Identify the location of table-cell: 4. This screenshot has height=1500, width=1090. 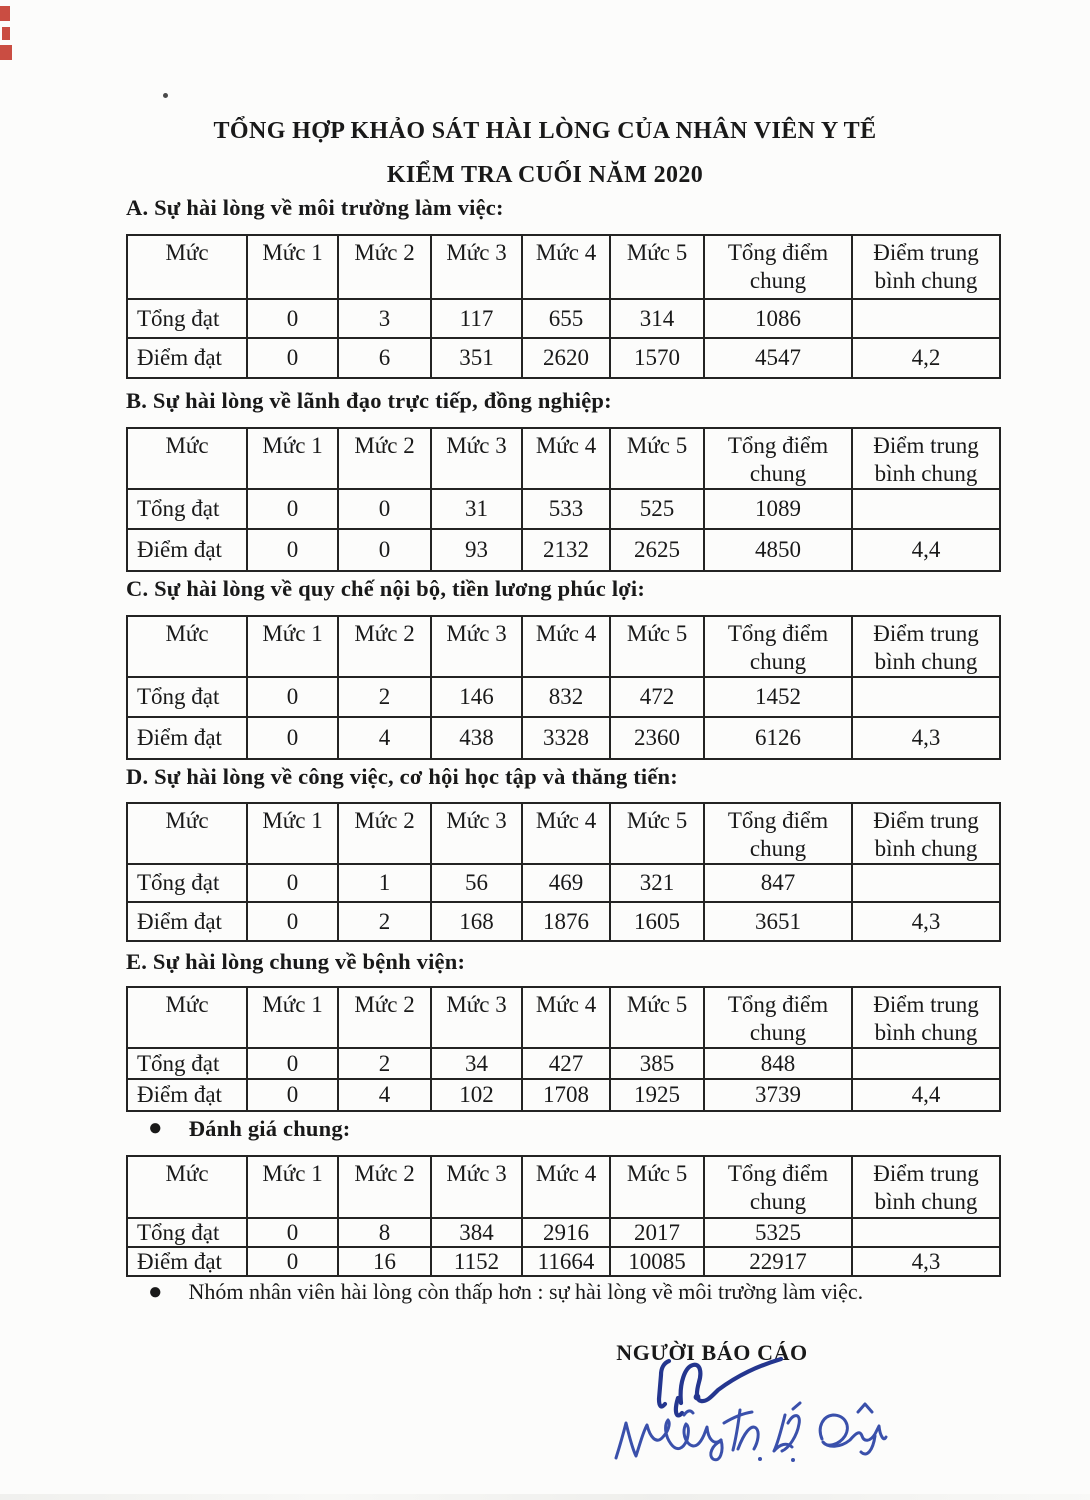
(384, 738).